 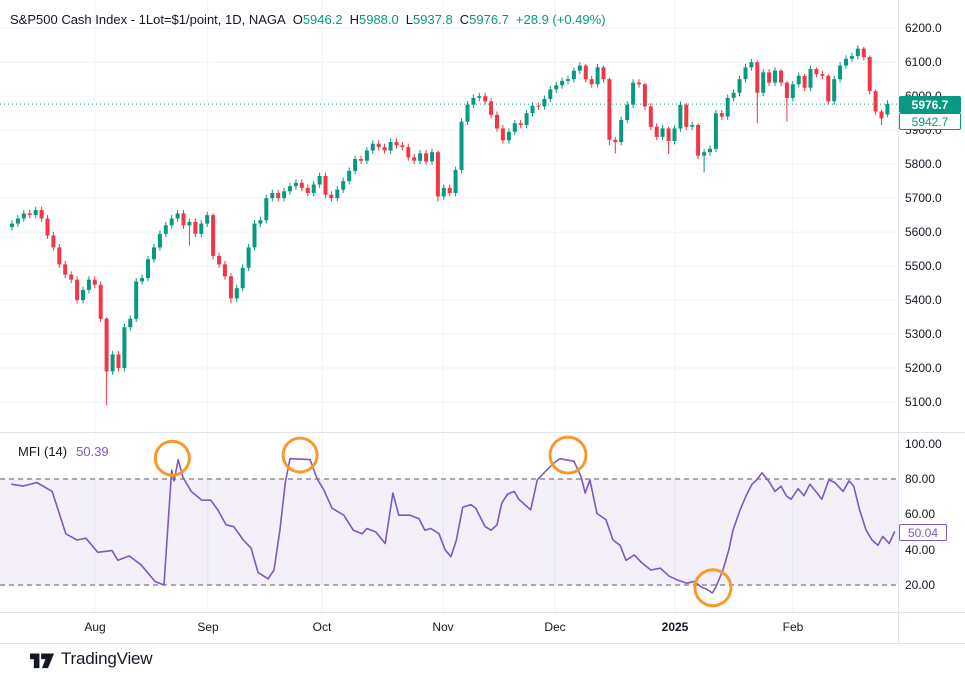 What do you see at coordinates (923, 232) in the screenshot?
I see `price-axis-tick: 5600.0` at bounding box center [923, 232].